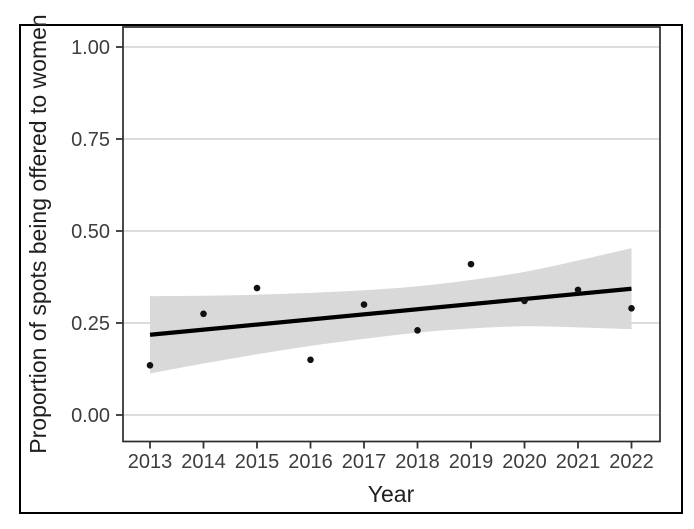 The height and width of the screenshot is (529, 694). What do you see at coordinates (150, 462) in the screenshot?
I see `x-tick-label: 2013` at bounding box center [150, 462].